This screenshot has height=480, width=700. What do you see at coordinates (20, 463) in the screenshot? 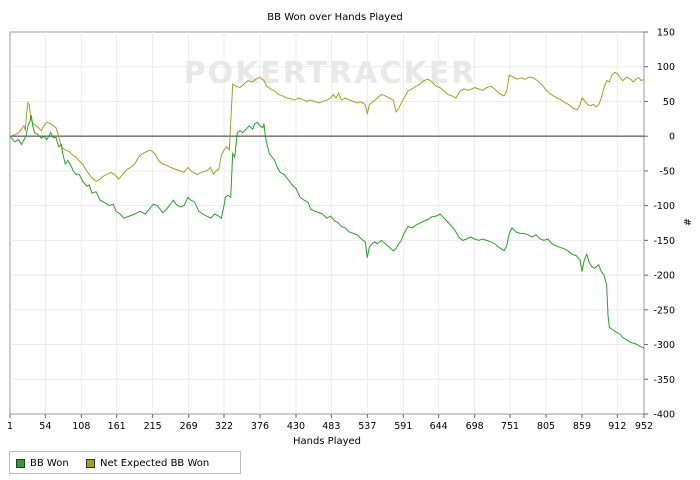
I see `legend-swatch-bb-won` at bounding box center [20, 463].